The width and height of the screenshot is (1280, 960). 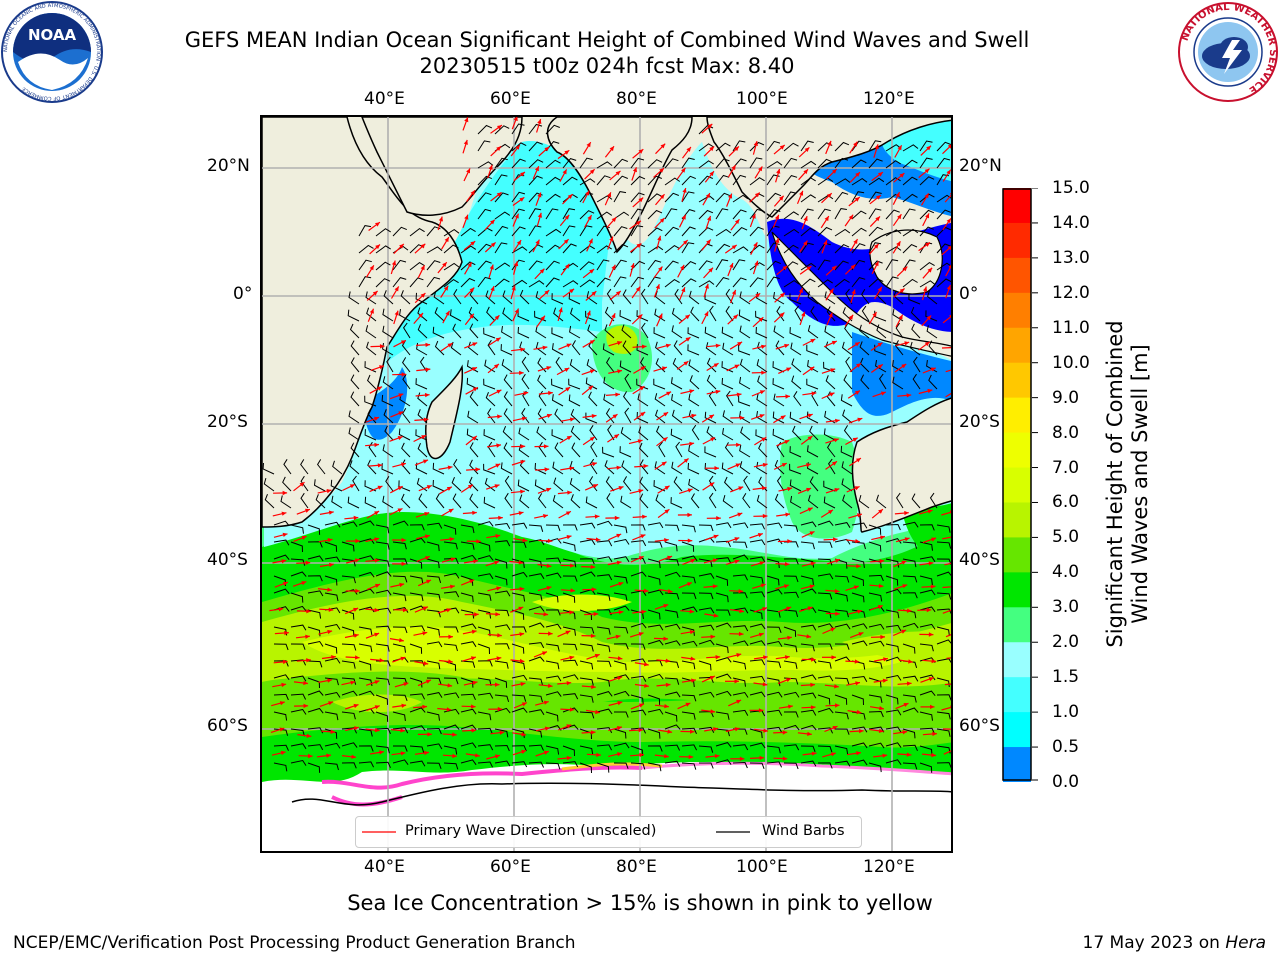 What do you see at coordinates (227, 726) in the screenshot?
I see `left-tick-label: 60°S` at bounding box center [227, 726].